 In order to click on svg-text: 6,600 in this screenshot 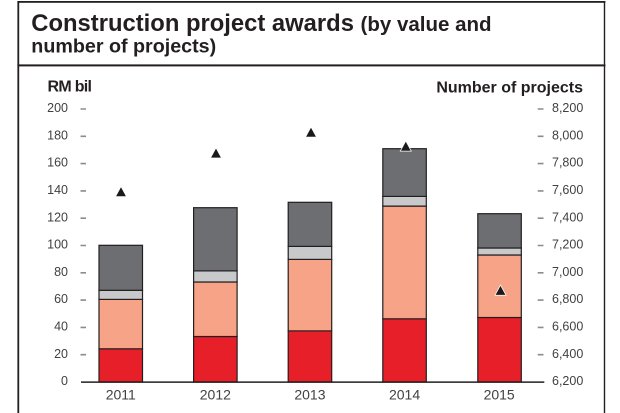, I will do `click(567, 327)`.